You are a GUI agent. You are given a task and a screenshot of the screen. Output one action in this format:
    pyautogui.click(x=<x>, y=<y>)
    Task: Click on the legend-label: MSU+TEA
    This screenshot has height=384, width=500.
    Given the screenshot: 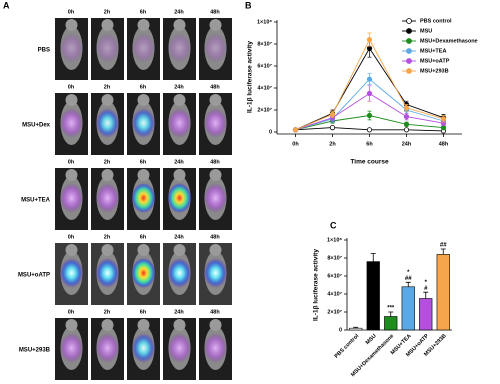 What is the action you would take?
    pyautogui.click(x=433, y=51)
    